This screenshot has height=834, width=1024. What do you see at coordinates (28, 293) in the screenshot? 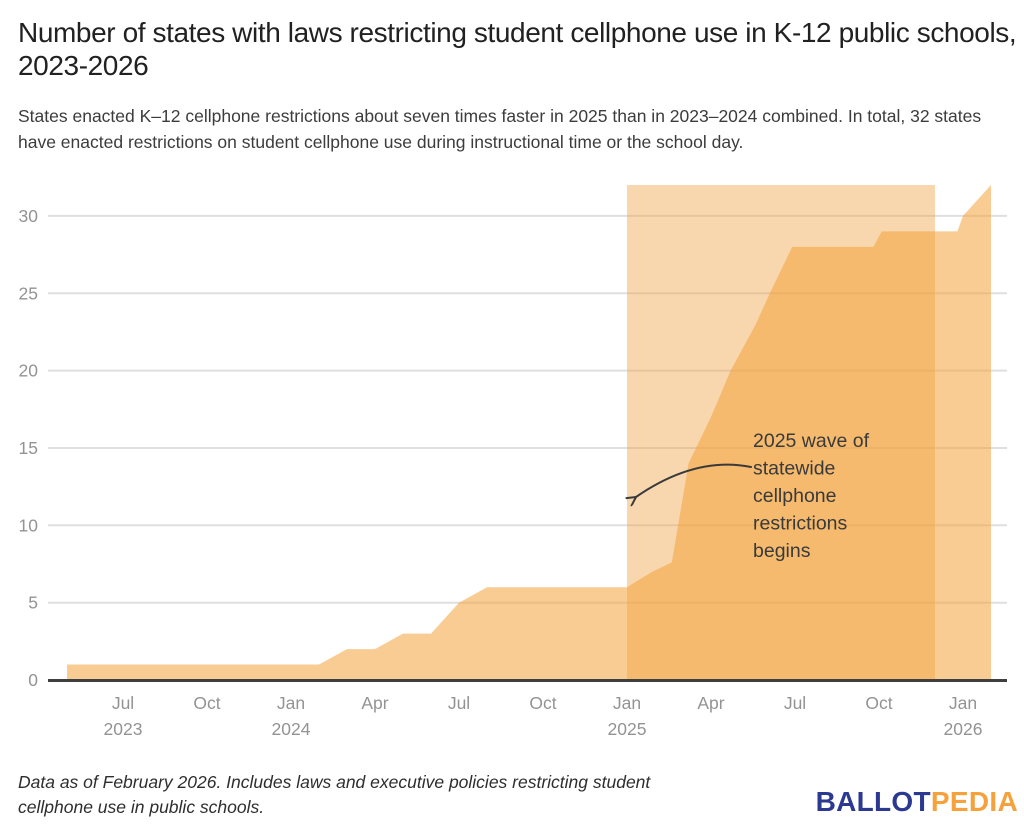
I see `y-axis-label-25: 25` at bounding box center [28, 293].